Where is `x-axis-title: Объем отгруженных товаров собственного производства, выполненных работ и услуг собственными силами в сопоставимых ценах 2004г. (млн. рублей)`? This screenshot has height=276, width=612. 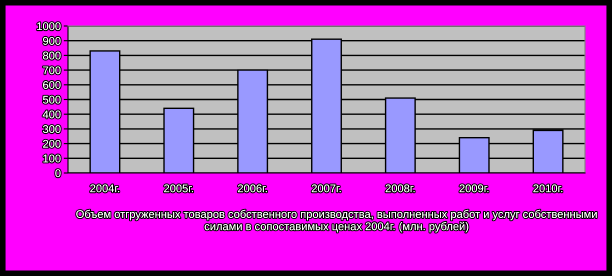 x-axis-title: Объем отгруженных товаров собственного производства, выполненных работ и услуг собственными силами в сопоставимых ценах 2004г. (млн. рублей) is located at coordinates (336, 221).